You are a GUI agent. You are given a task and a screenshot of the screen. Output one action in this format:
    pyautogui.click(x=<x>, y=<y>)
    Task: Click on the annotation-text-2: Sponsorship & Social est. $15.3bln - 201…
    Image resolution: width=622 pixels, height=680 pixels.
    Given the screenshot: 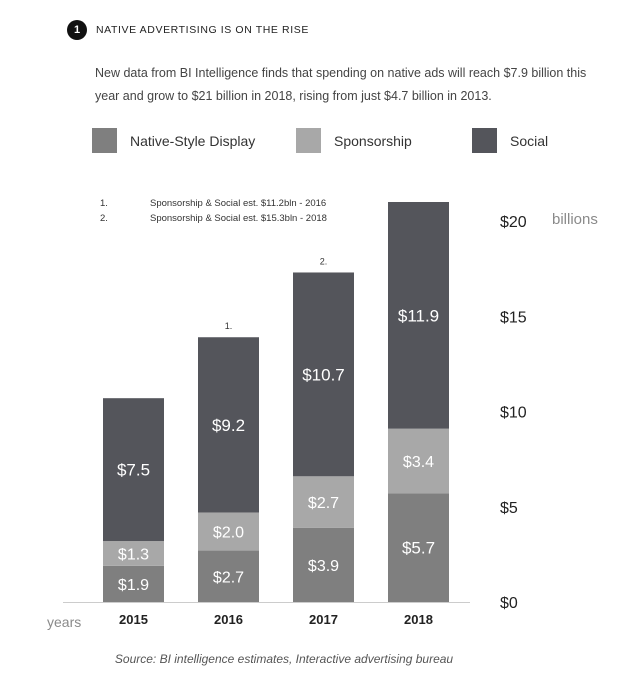 What is the action you would take?
    pyautogui.click(x=238, y=218)
    